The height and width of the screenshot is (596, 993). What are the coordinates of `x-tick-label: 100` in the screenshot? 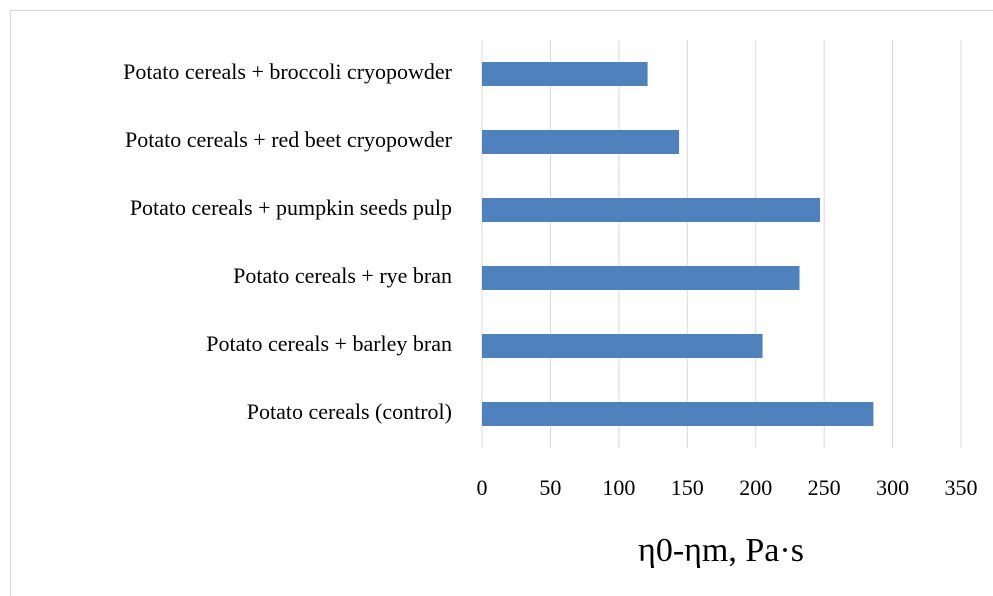 It's located at (618, 487).